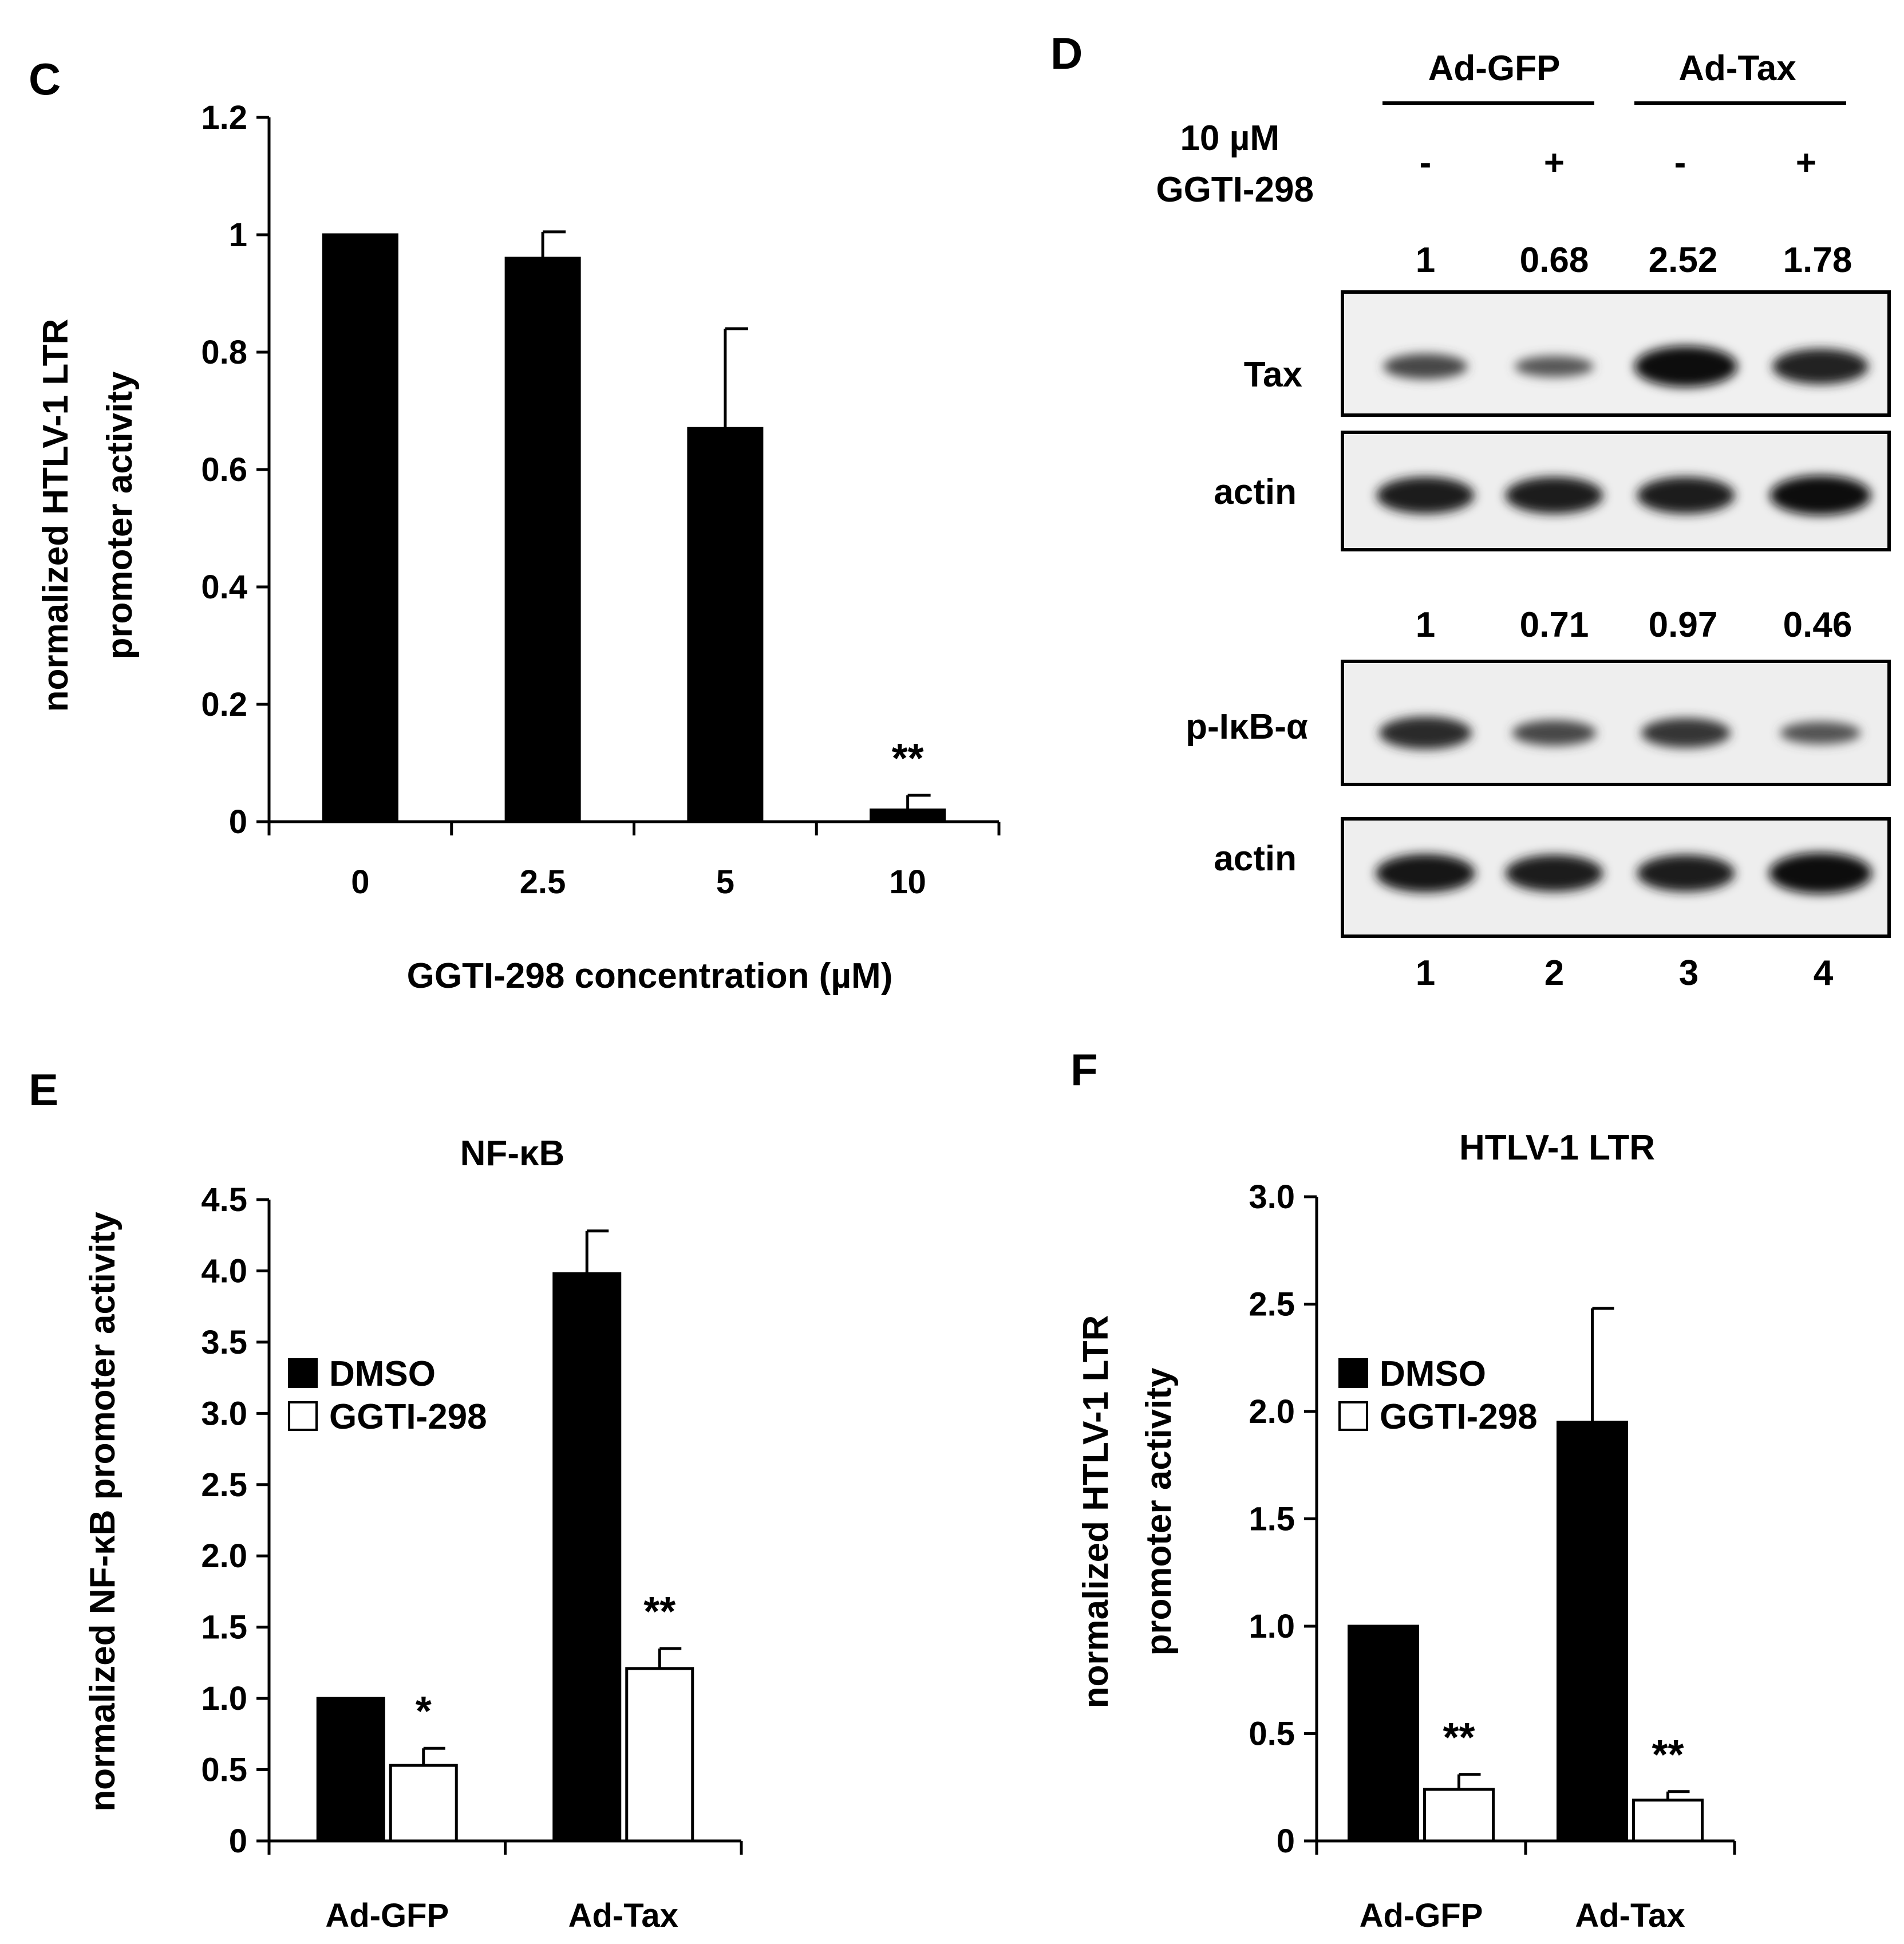 This screenshot has width=1904, height=1944. What do you see at coordinates (1096, 1512) in the screenshot?
I see `chart-f-ylabel-line1: normalized HTLV-1 LTR` at bounding box center [1096, 1512].